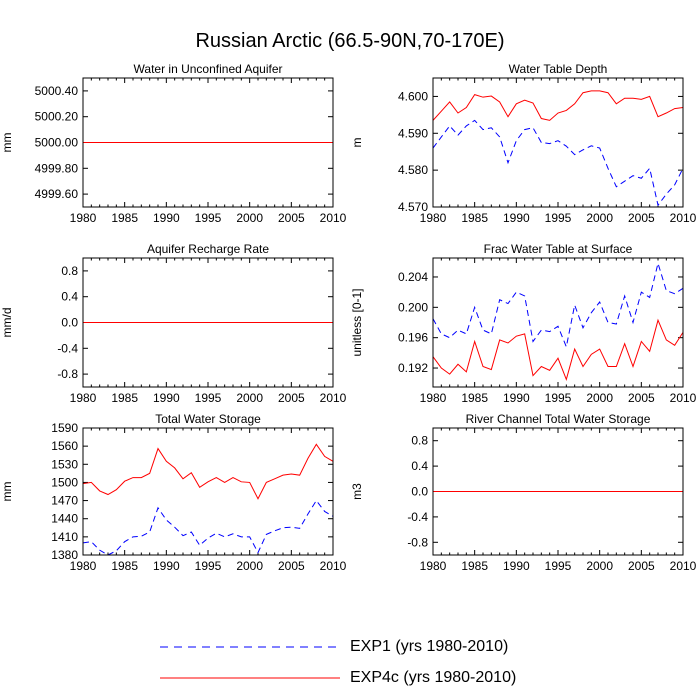 The height and width of the screenshot is (700, 700). Describe the element at coordinates (291, 218) in the screenshot. I see `xticklabel-water-unconfined-2005: 2005` at that location.